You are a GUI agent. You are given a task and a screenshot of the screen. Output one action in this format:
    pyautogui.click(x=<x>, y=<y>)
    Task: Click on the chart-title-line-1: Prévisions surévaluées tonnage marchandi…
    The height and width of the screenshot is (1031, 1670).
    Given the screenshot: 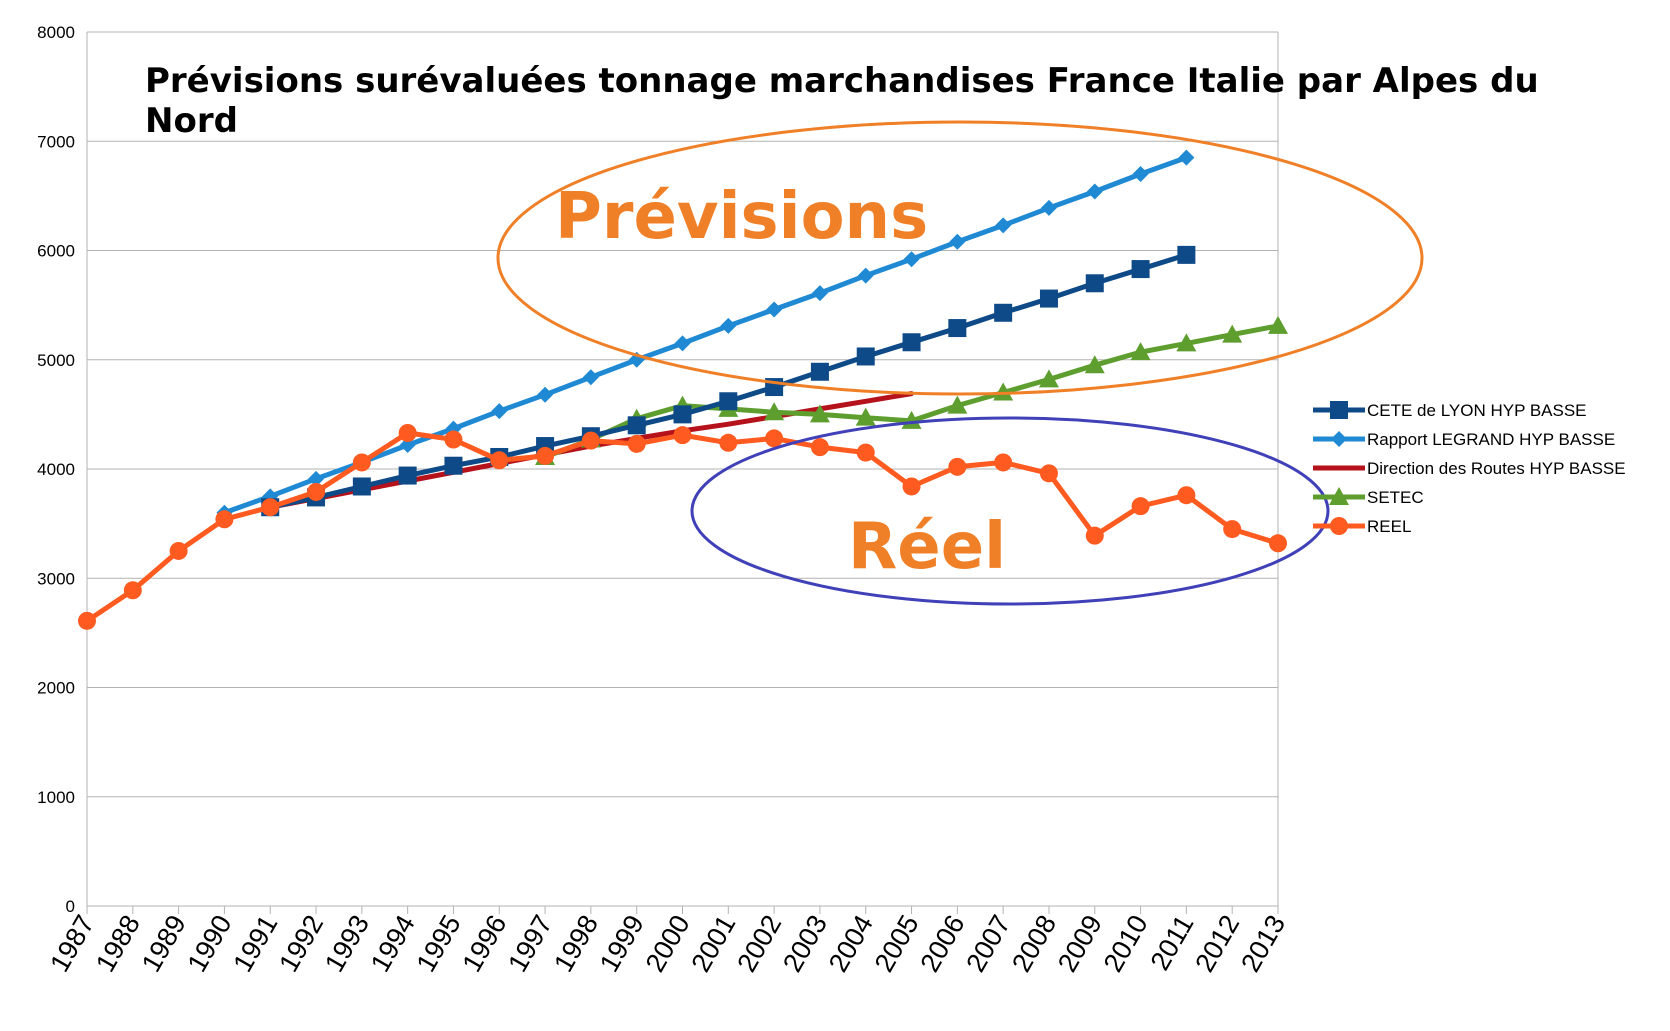 What is the action you would take?
    pyautogui.click(x=842, y=81)
    